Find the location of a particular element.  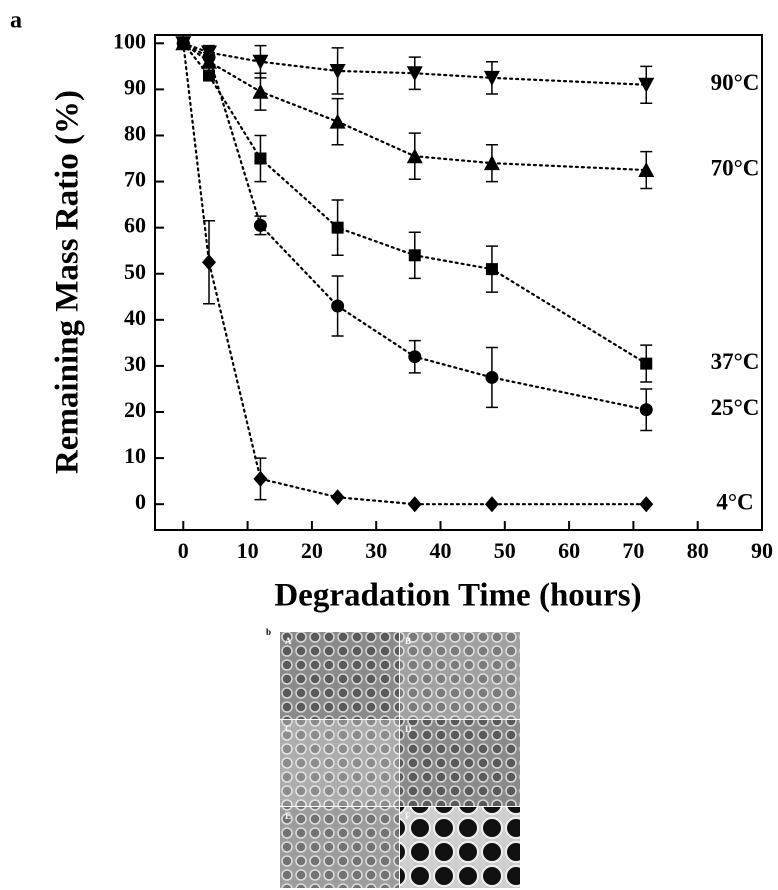

panel-letter: F is located at coordinates (408, 816).